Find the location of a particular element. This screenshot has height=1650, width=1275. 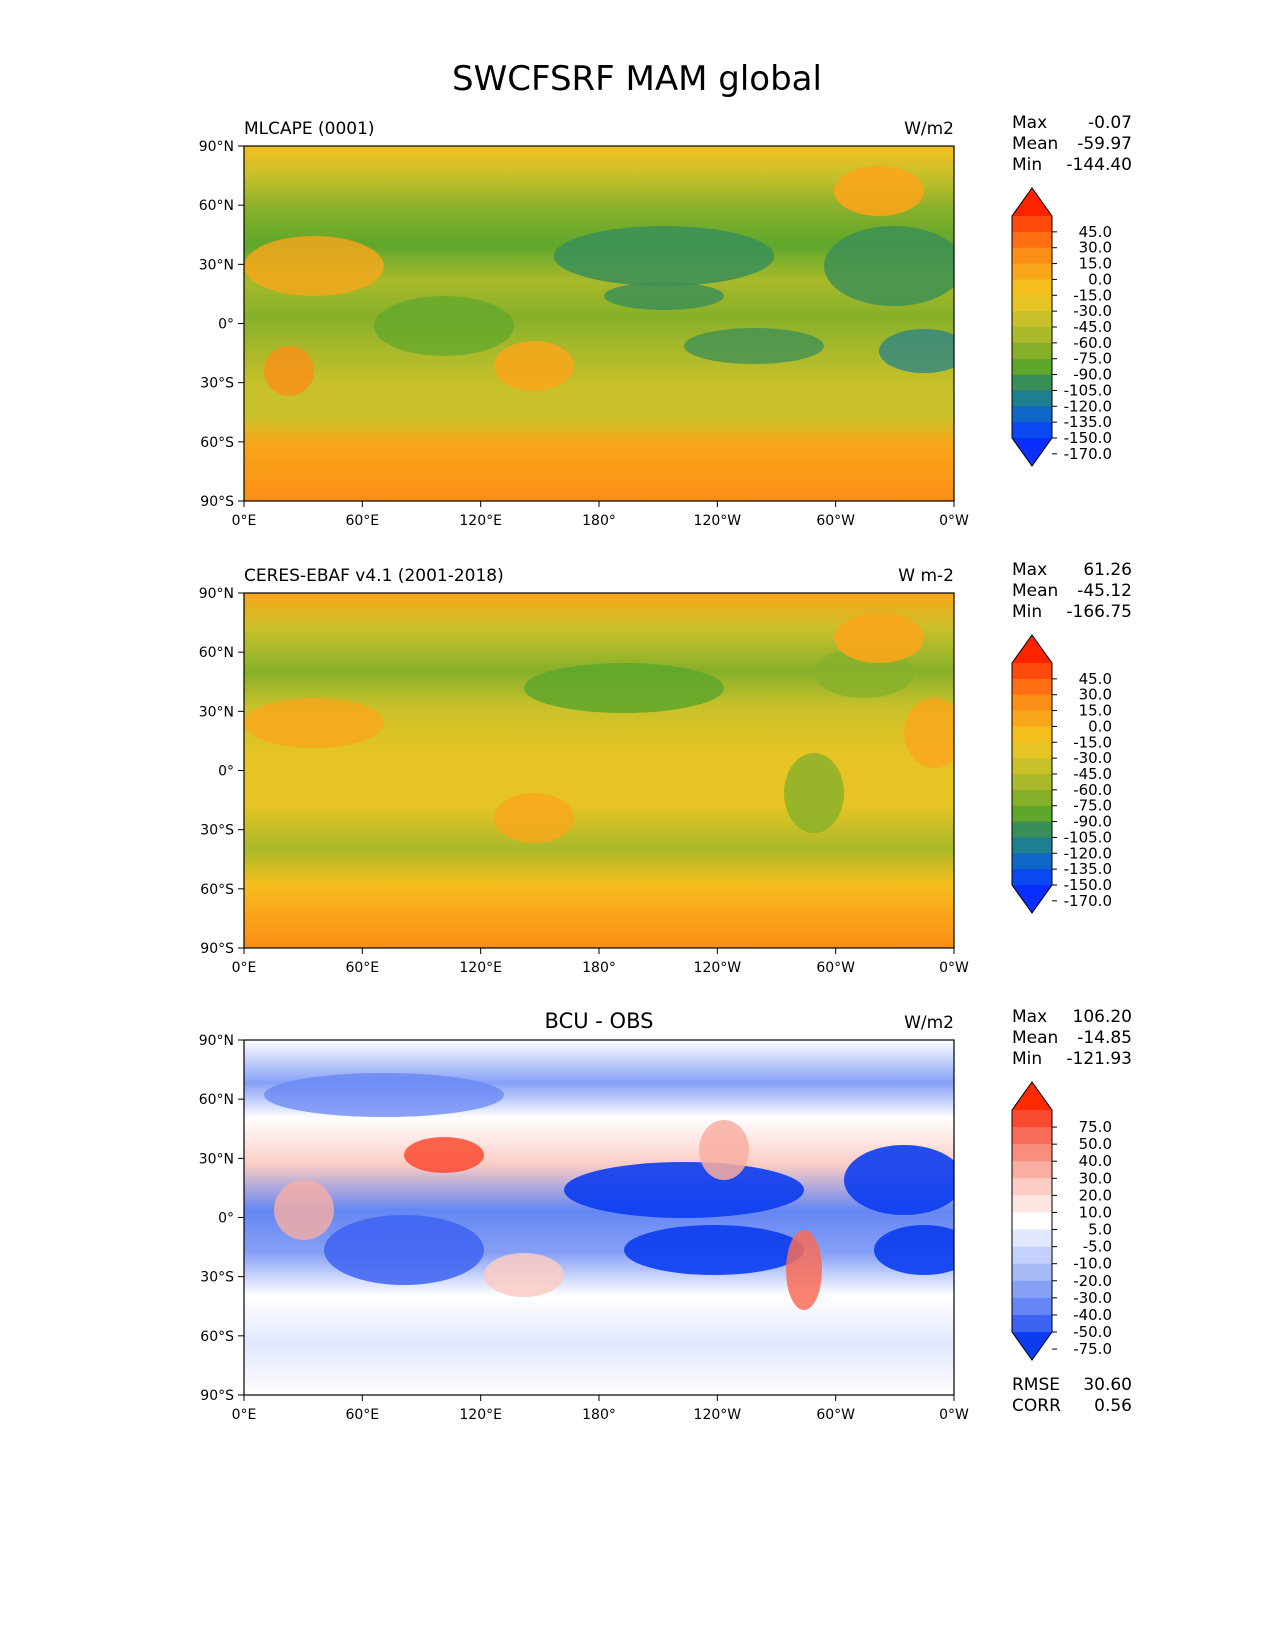

colorbar-label: -10.0 is located at coordinates (1092, 1264).